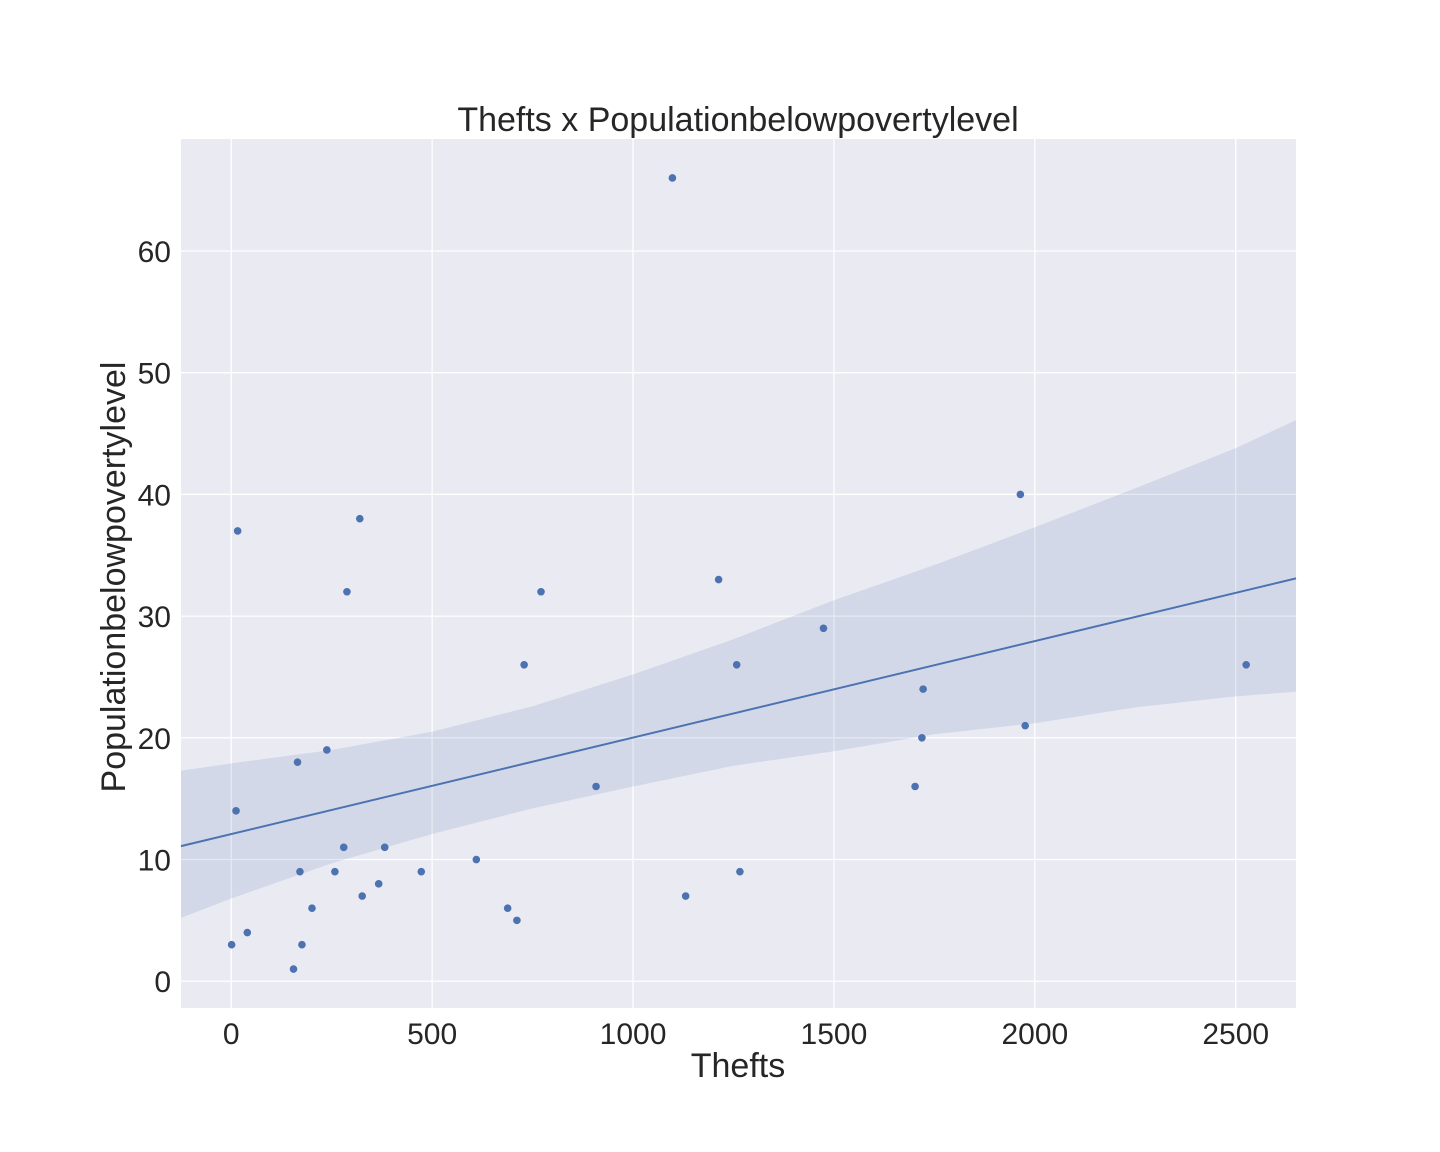  I want to click on x-axis-label: Thefts, so click(738, 1066).